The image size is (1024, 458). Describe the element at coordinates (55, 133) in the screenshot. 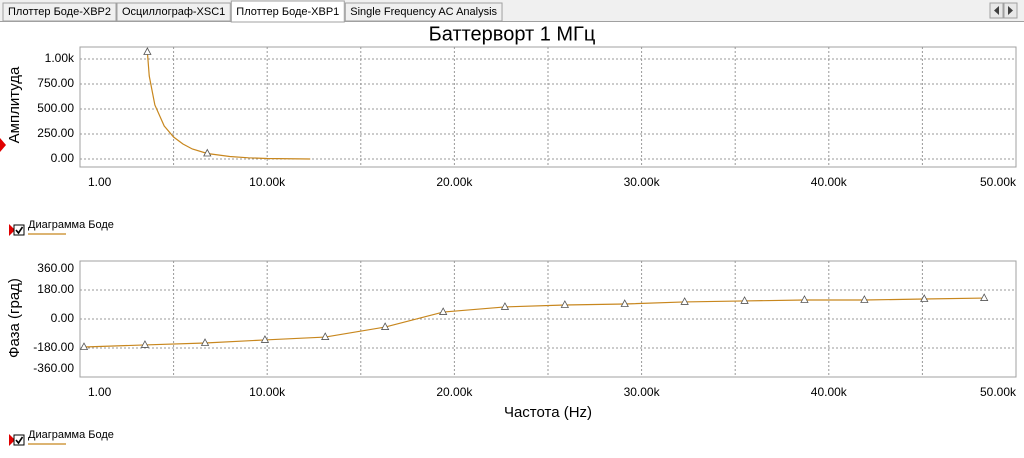

I see `y-tick-label: 250.00` at that location.